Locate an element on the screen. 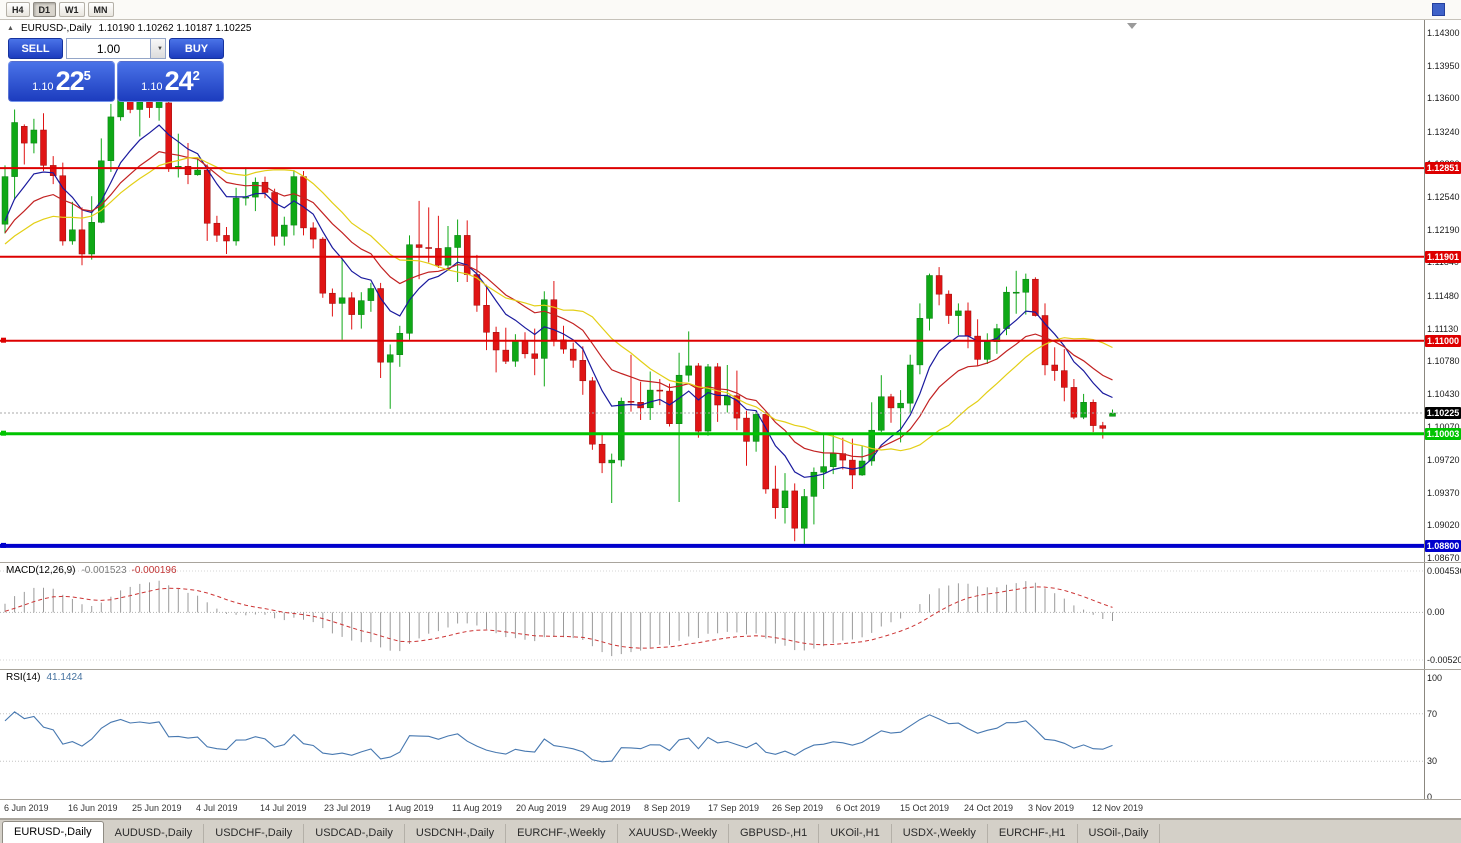  volume-dropdown-button: ▼ is located at coordinates (157, 48).